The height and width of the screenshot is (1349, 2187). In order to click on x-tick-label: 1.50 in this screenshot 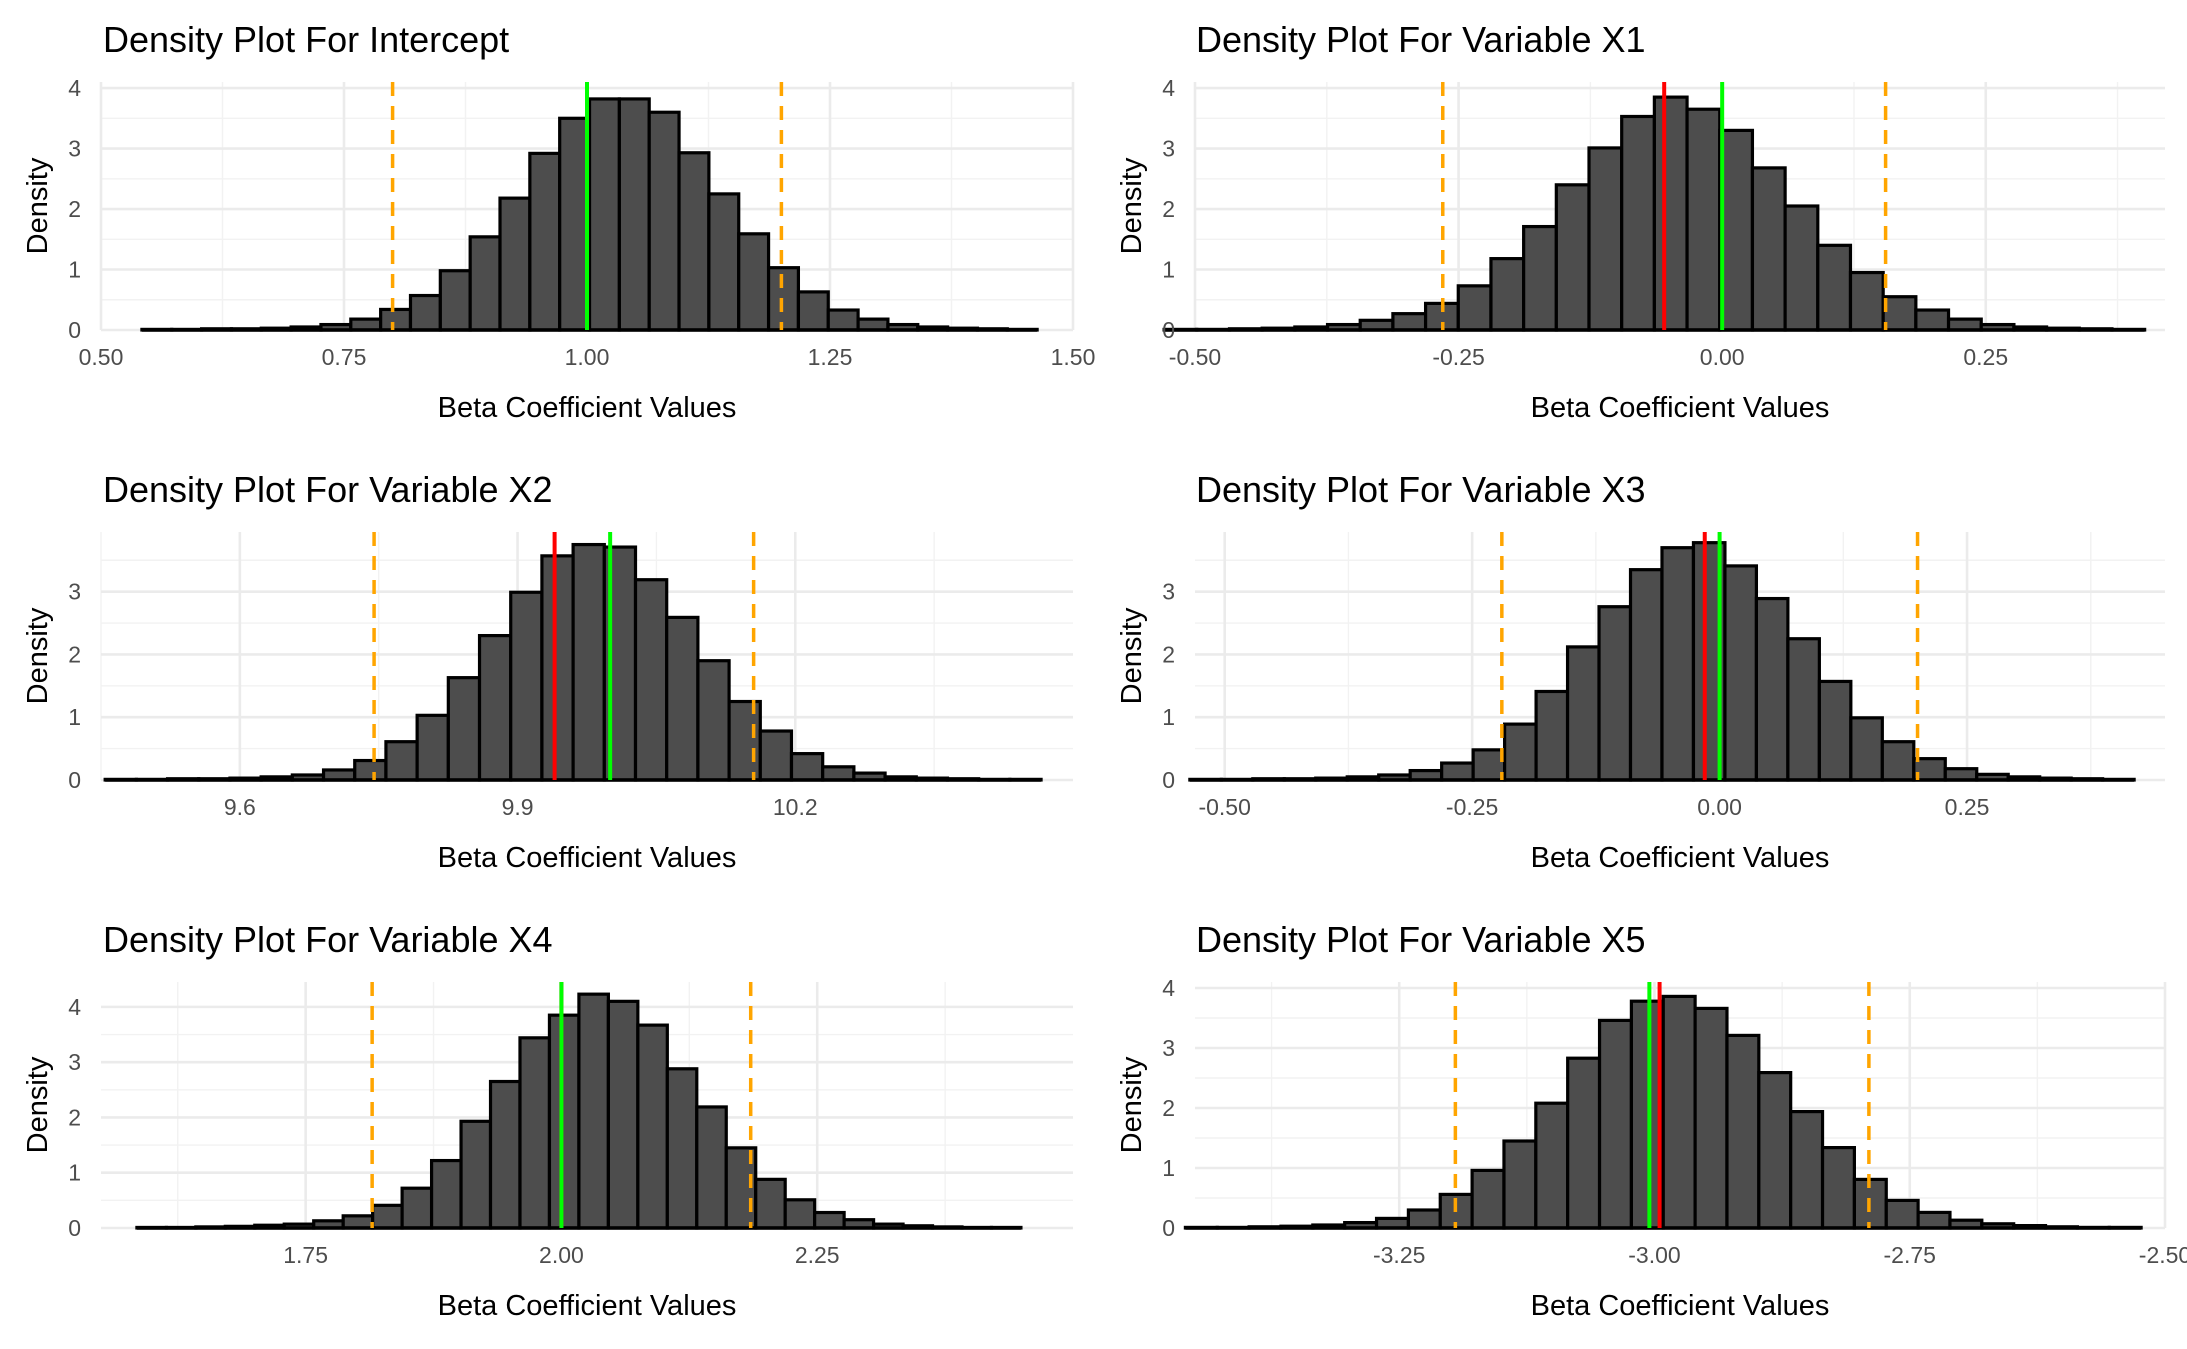, I will do `click(1073, 357)`.